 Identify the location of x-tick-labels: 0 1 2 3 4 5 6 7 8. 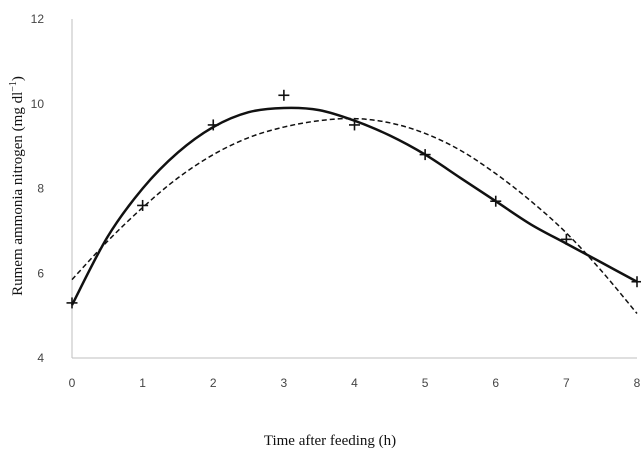
(355, 383).